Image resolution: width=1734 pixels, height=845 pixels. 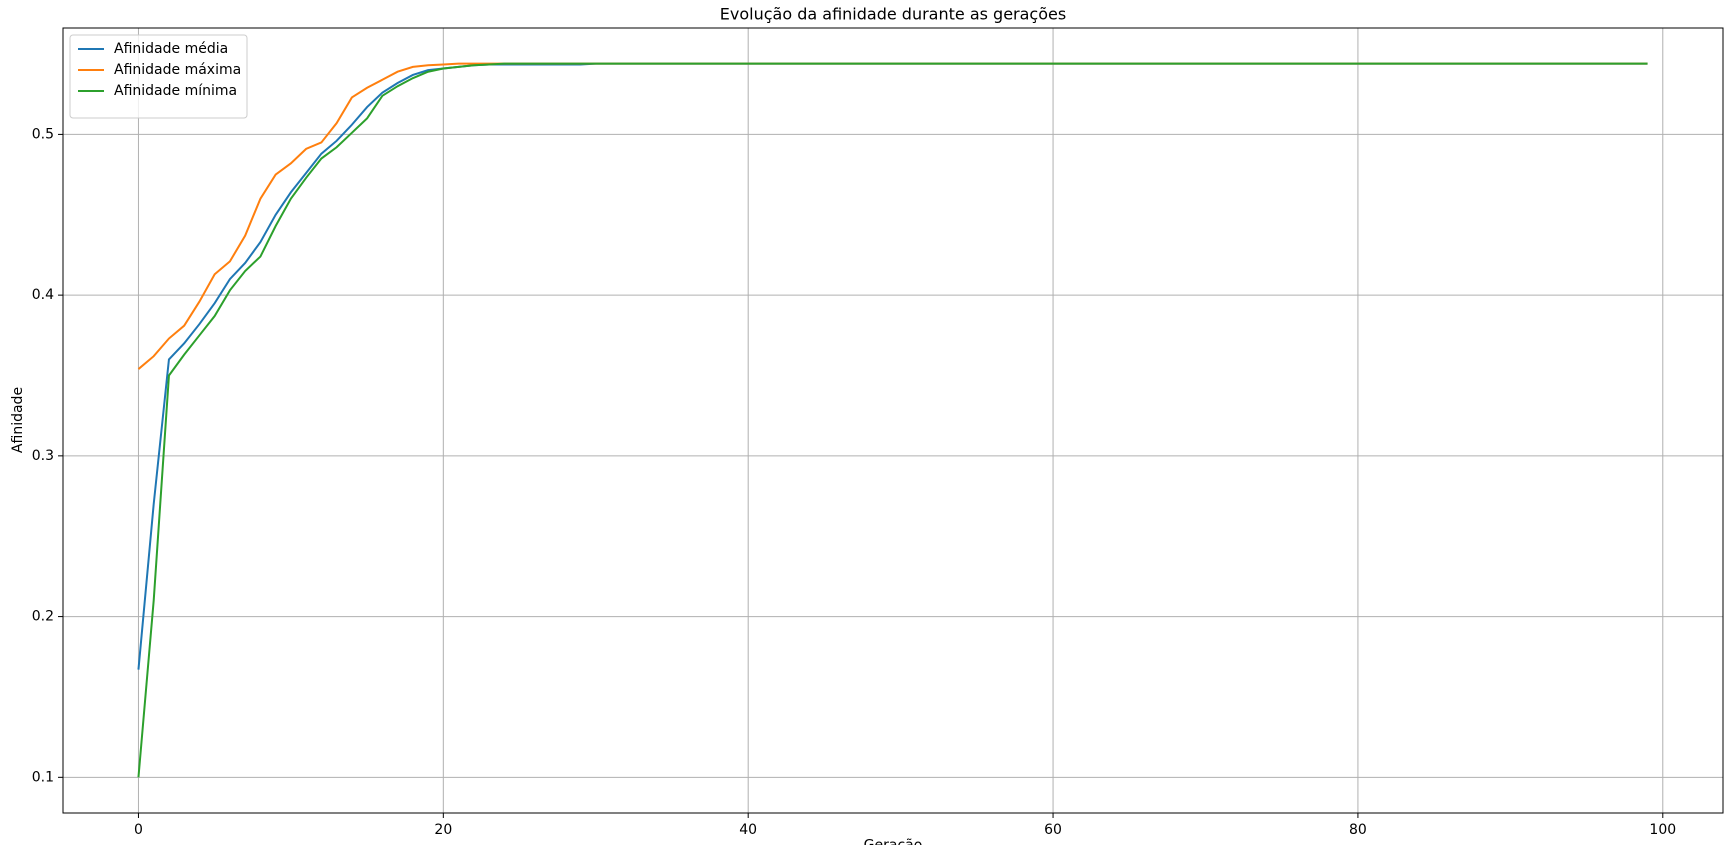 What do you see at coordinates (443, 830) in the screenshot?
I see `x-tick-label: 20` at bounding box center [443, 830].